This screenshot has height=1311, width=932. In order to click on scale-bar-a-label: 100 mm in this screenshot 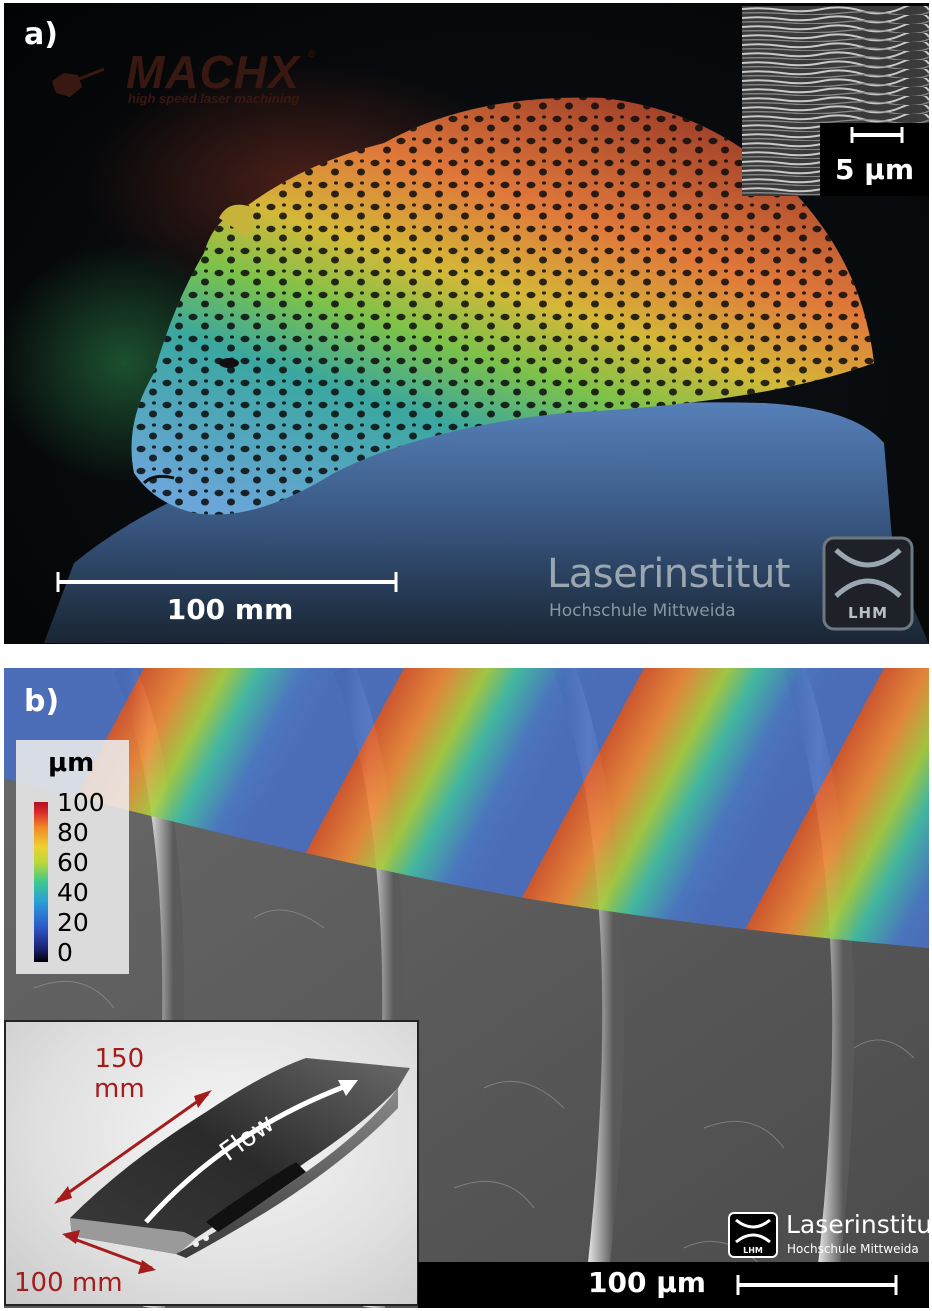, I will do `click(230, 609)`.